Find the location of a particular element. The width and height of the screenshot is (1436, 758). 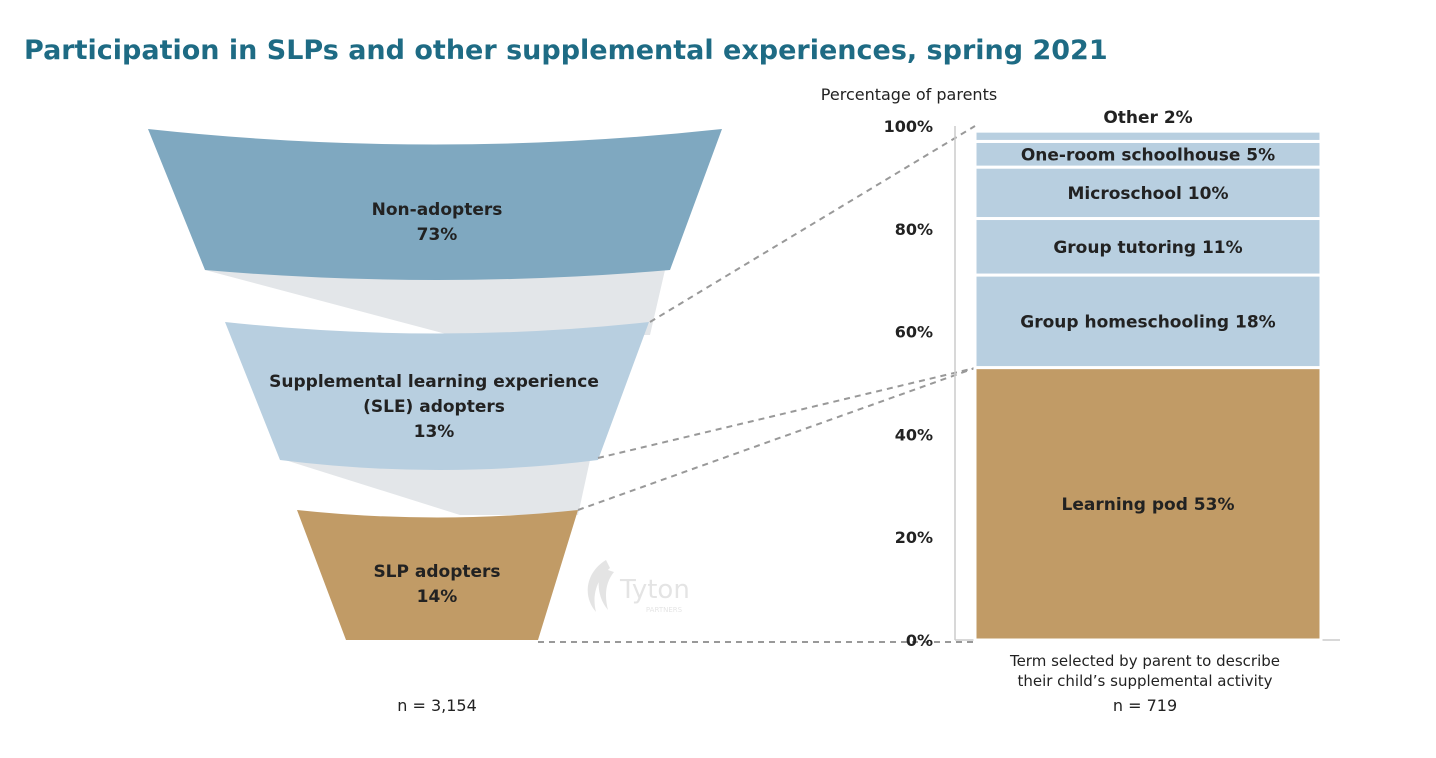

x-axis-label-line1: Term selected by parent to describe is located at coordinates (1144, 661).